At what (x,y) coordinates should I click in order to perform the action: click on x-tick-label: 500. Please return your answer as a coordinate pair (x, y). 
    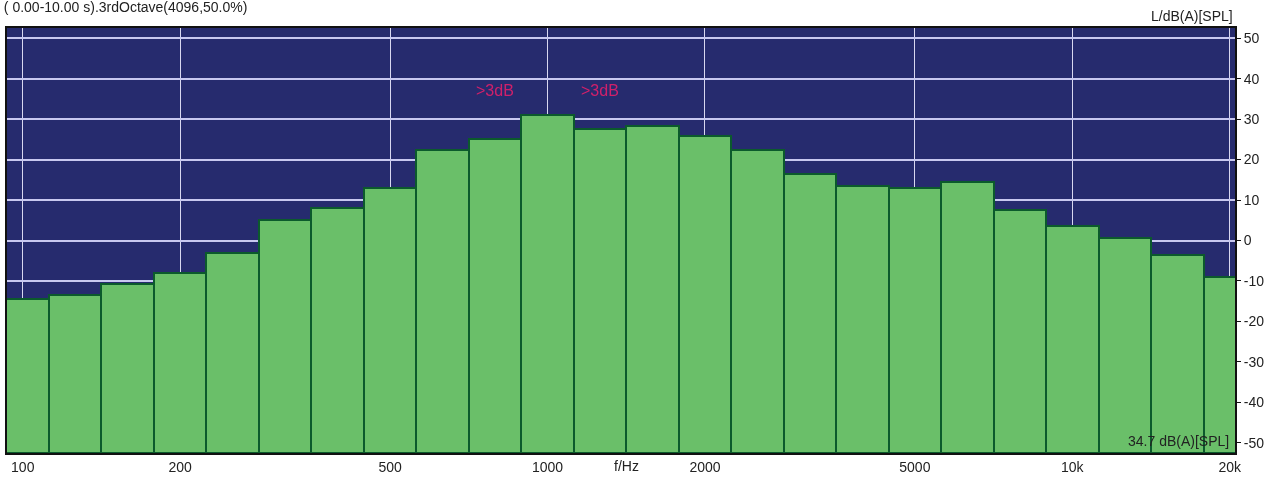
    Looking at the image, I should click on (390, 466).